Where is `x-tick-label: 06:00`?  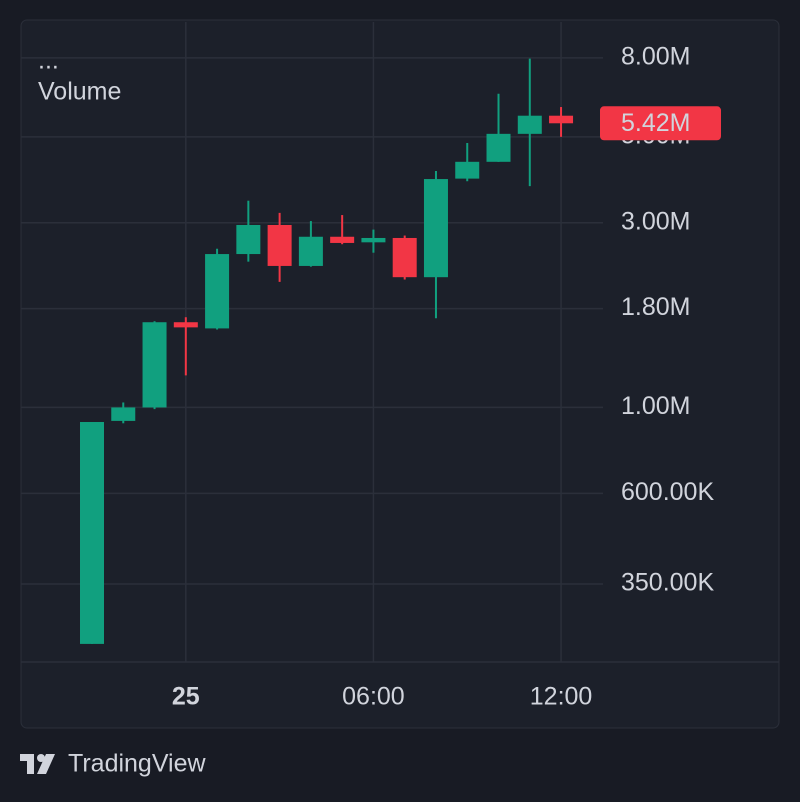 x-tick-label: 06:00 is located at coordinates (373, 697).